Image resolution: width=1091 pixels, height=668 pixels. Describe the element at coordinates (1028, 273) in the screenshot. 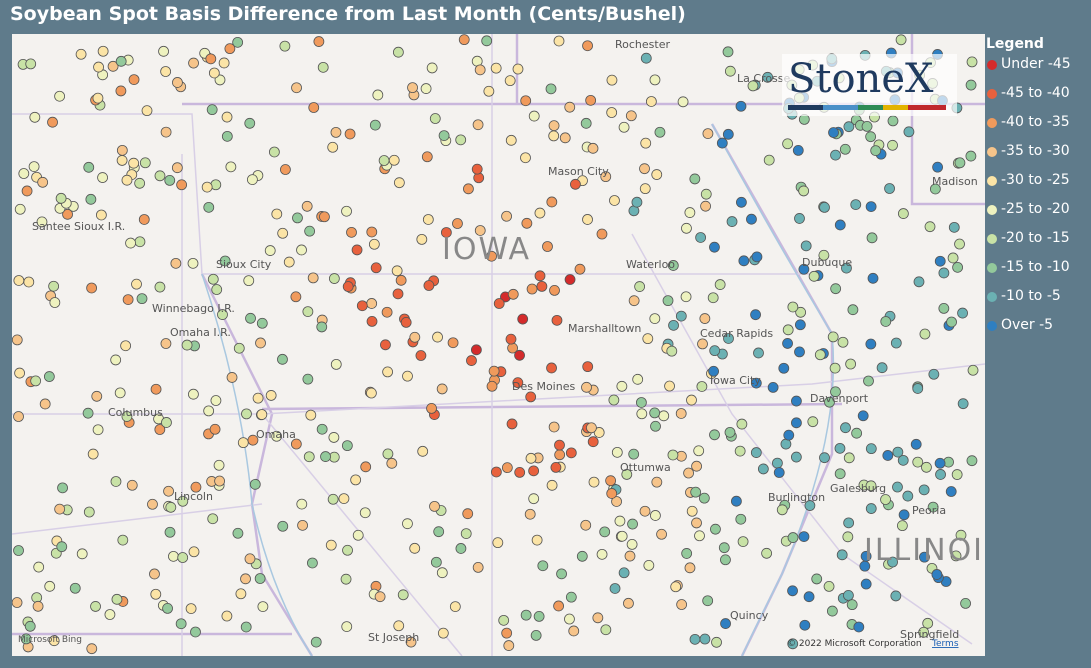

I see `legend-item: -15 to -10` at that location.